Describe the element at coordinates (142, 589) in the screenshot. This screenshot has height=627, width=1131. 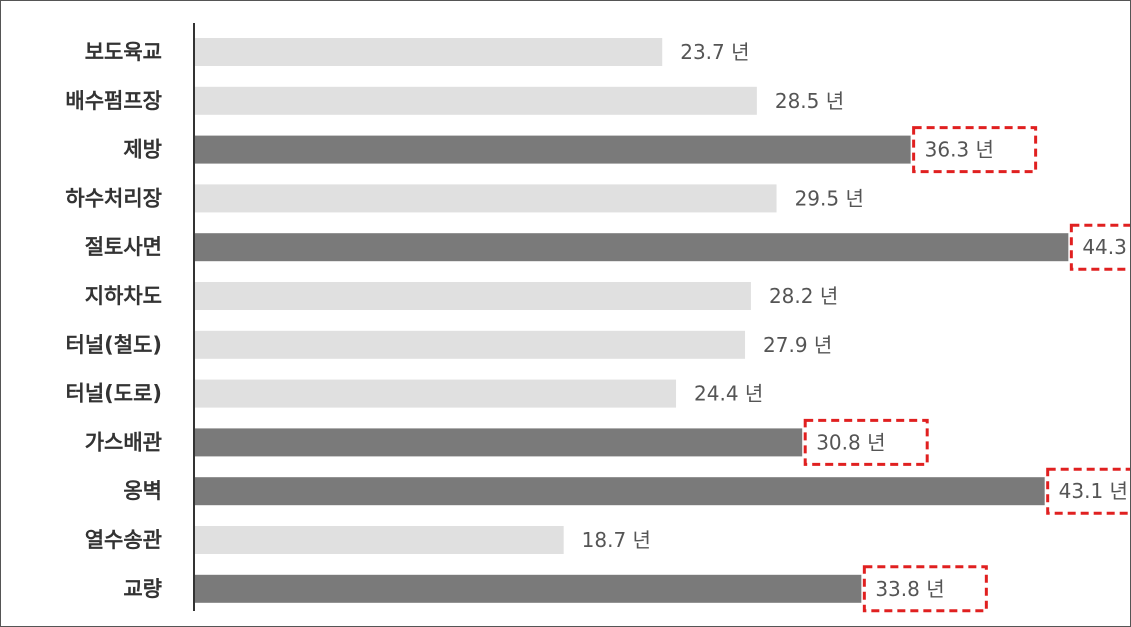
I see `category-label: 교량` at that location.